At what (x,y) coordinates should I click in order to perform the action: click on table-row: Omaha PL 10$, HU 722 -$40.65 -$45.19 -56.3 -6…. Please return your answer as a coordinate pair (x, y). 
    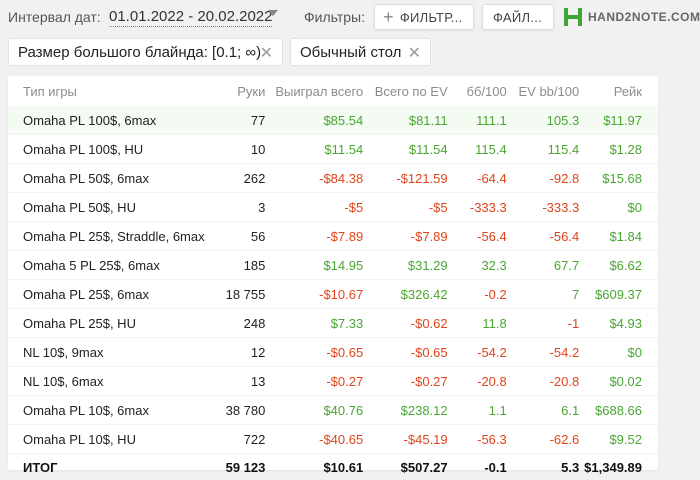
    Looking at the image, I should click on (333, 439).